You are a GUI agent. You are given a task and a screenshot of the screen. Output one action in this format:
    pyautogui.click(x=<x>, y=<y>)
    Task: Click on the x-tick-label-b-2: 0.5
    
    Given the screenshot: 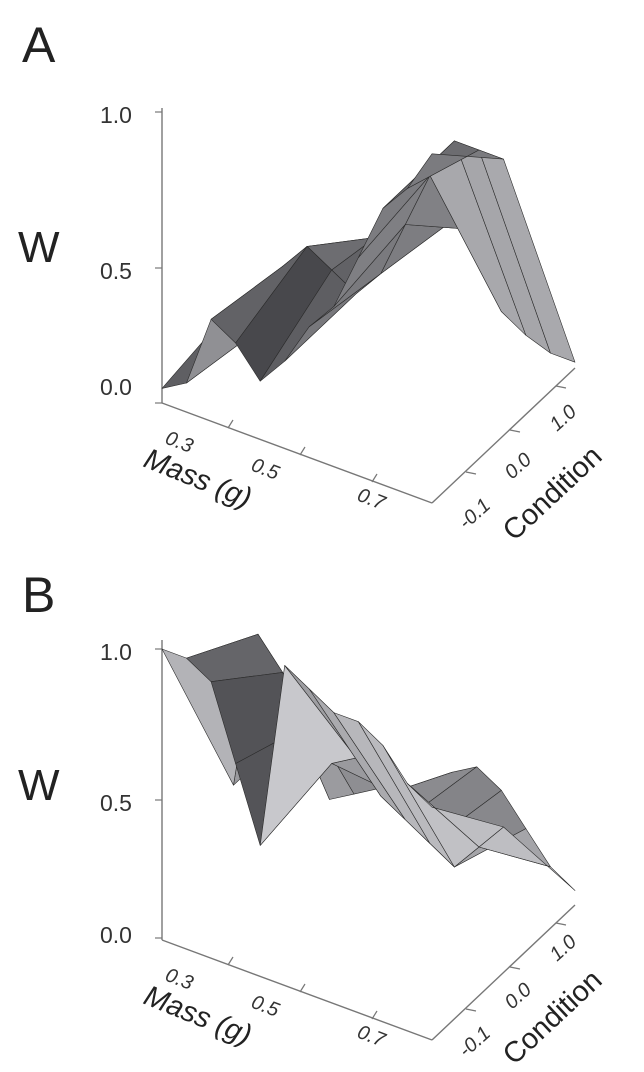 What is the action you would take?
    pyautogui.click(x=265, y=1006)
    